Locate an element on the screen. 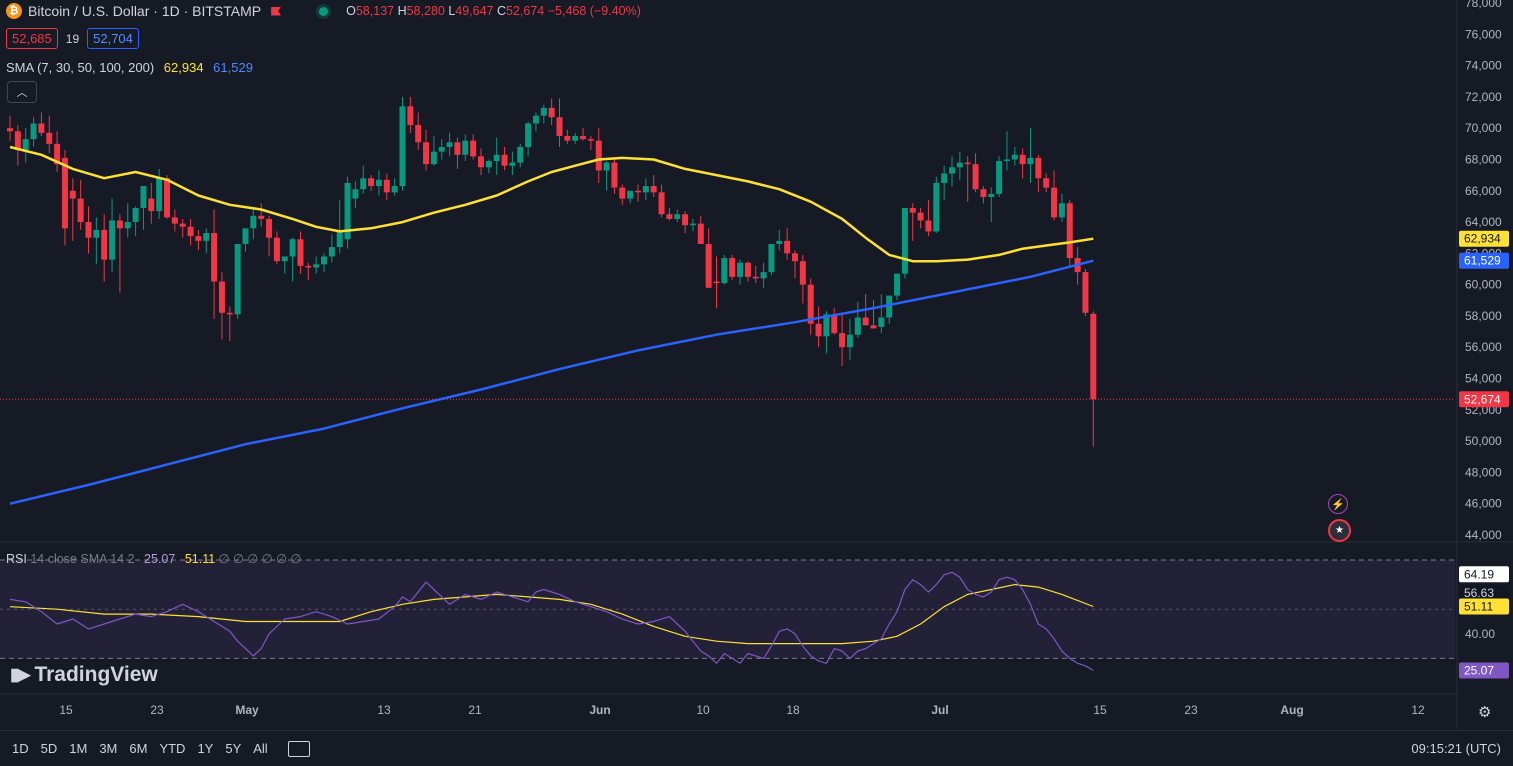 This screenshot has height=766, width=1513. timeframe-1m: 1M is located at coordinates (78, 748).